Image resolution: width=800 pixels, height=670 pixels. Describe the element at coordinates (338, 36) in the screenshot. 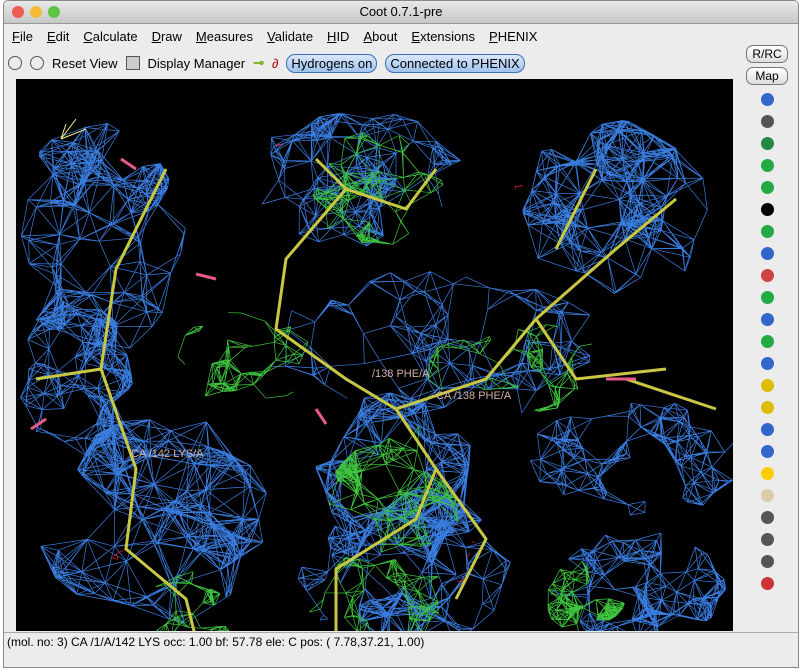

I see `menu-item: HID` at that location.